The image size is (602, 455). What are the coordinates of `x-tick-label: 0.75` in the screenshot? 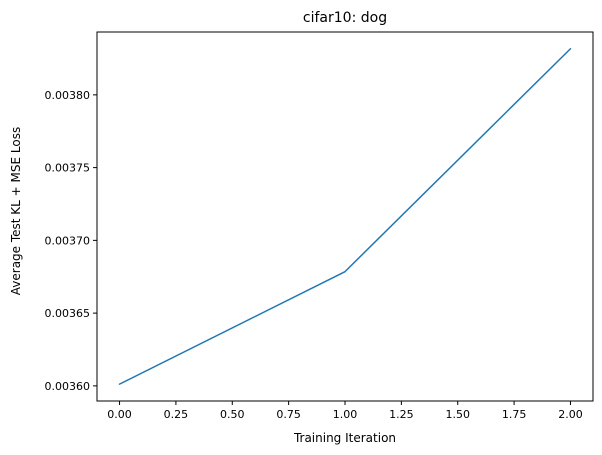 It's located at (288, 414).